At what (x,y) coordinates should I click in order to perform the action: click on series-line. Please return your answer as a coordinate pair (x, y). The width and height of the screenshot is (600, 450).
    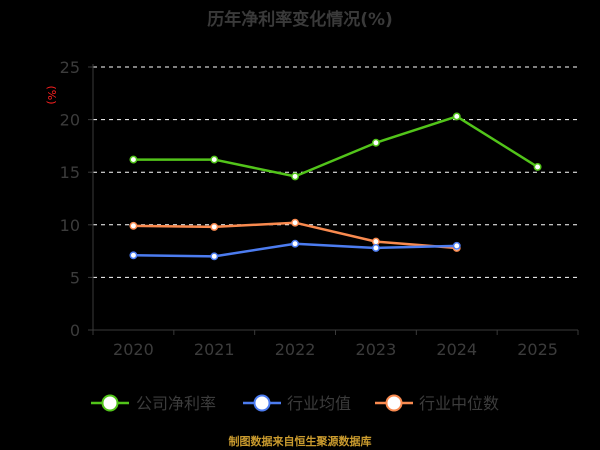
    Looking at the image, I should click on (336, 146).